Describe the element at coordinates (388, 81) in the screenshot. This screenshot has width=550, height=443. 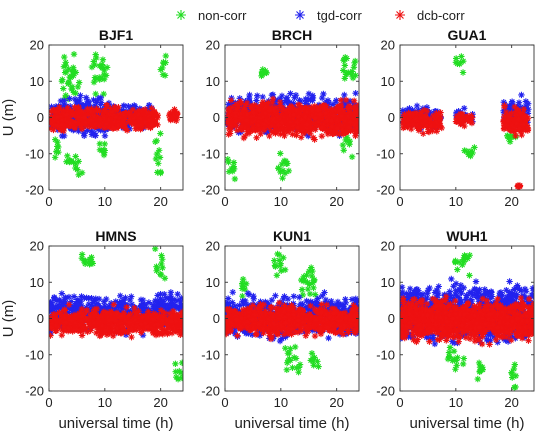
I see `y-tick-label: 10` at that location.